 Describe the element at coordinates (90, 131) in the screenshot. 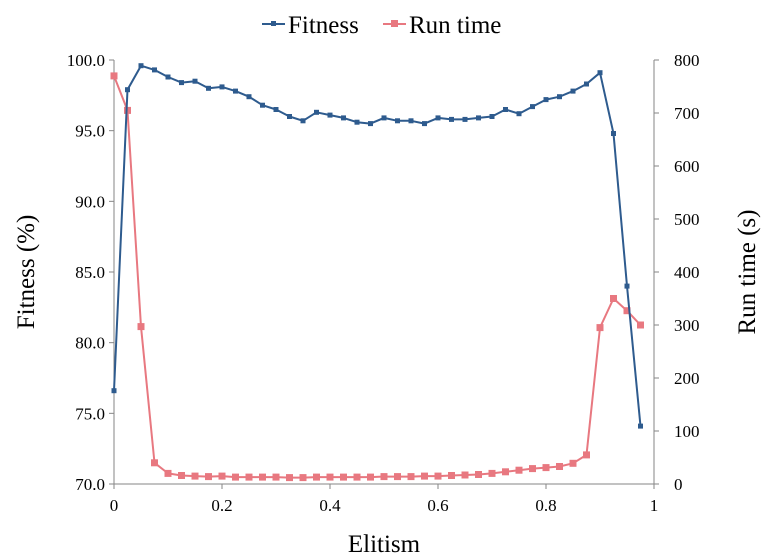

I see `y-left-tick-label: 95.0` at that location.